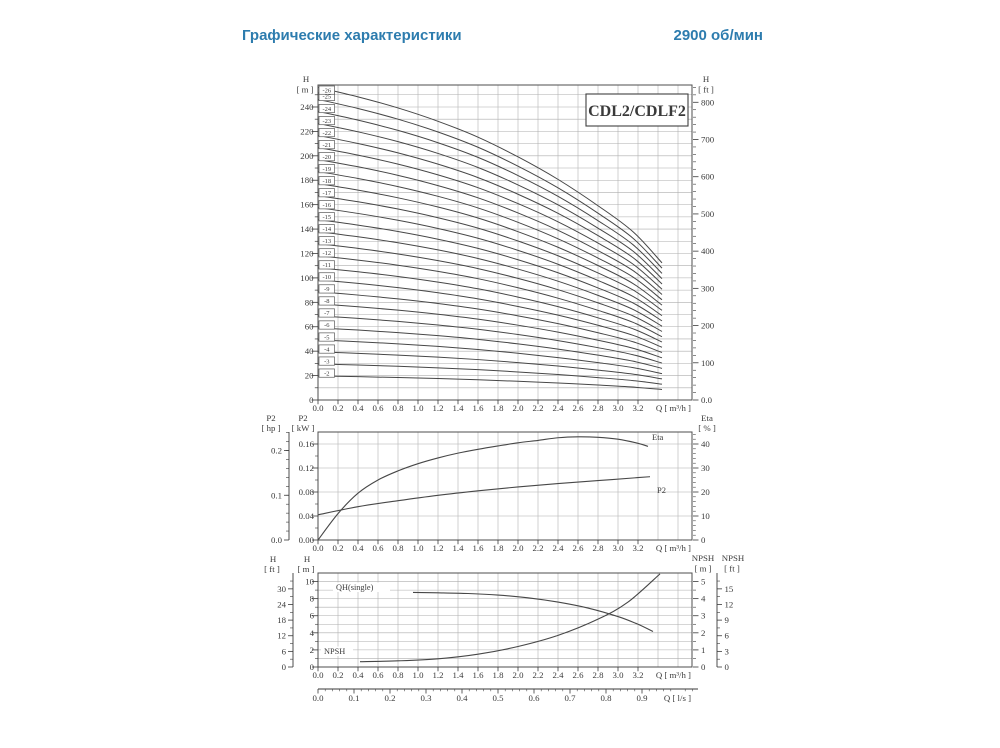 Image resolution: width=1000 pixels, height=748 pixels. I want to click on tick-label: 0.1, so click(276, 495).